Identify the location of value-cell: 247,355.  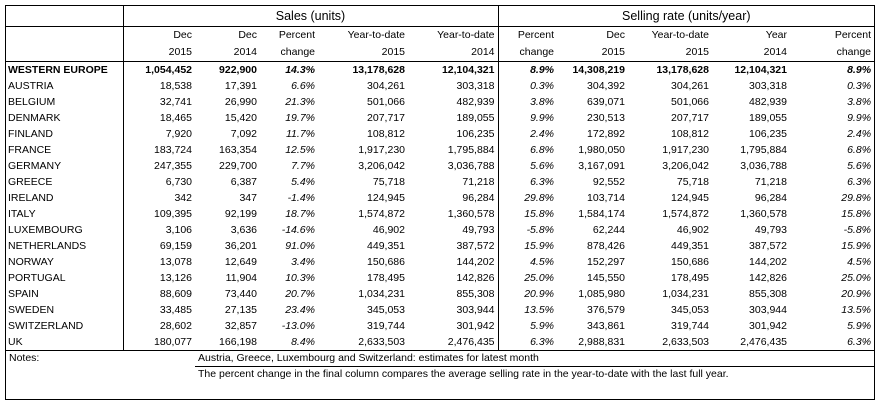
(158, 166).